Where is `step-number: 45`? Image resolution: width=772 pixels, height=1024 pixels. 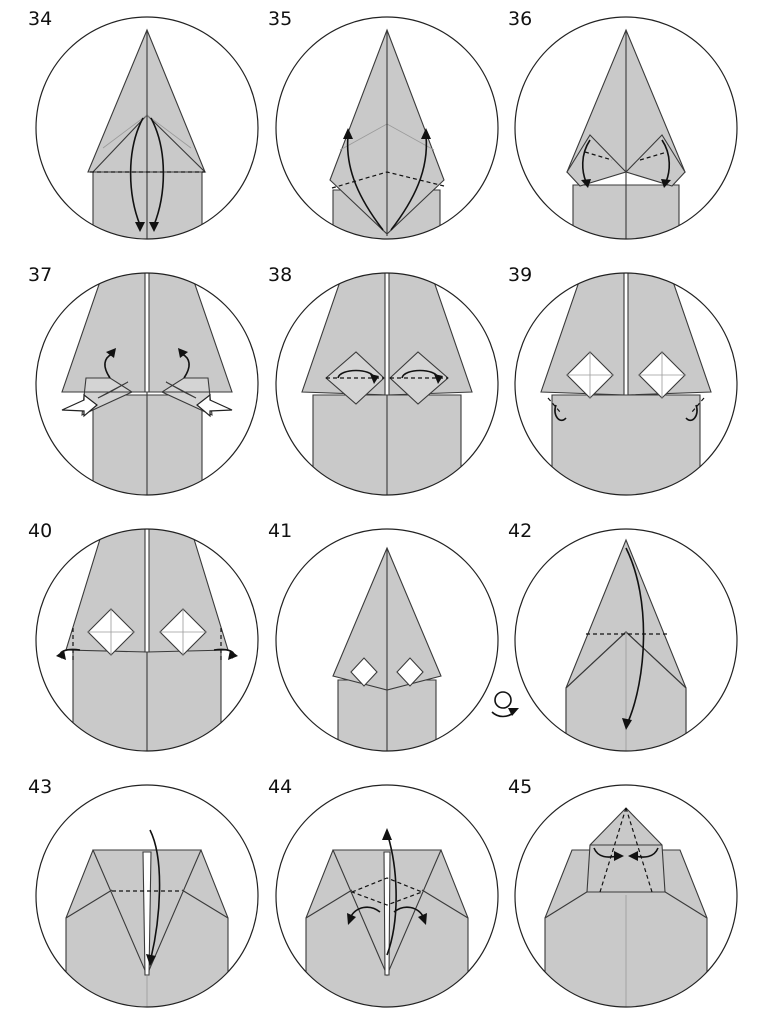
step-number: 45 is located at coordinates (520, 787).